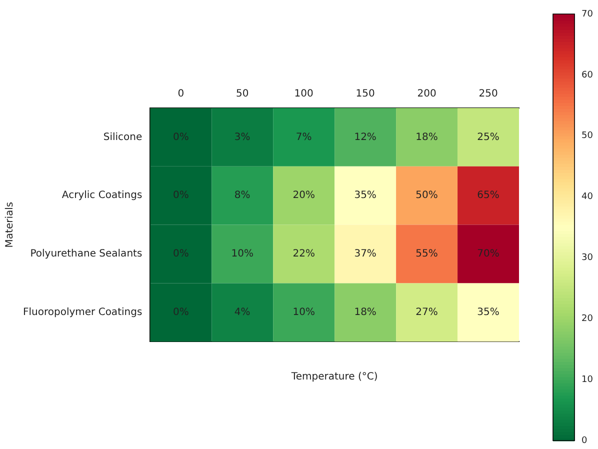 This screenshot has height=449, width=598. I want to click on data-label: 25%, so click(488, 137).